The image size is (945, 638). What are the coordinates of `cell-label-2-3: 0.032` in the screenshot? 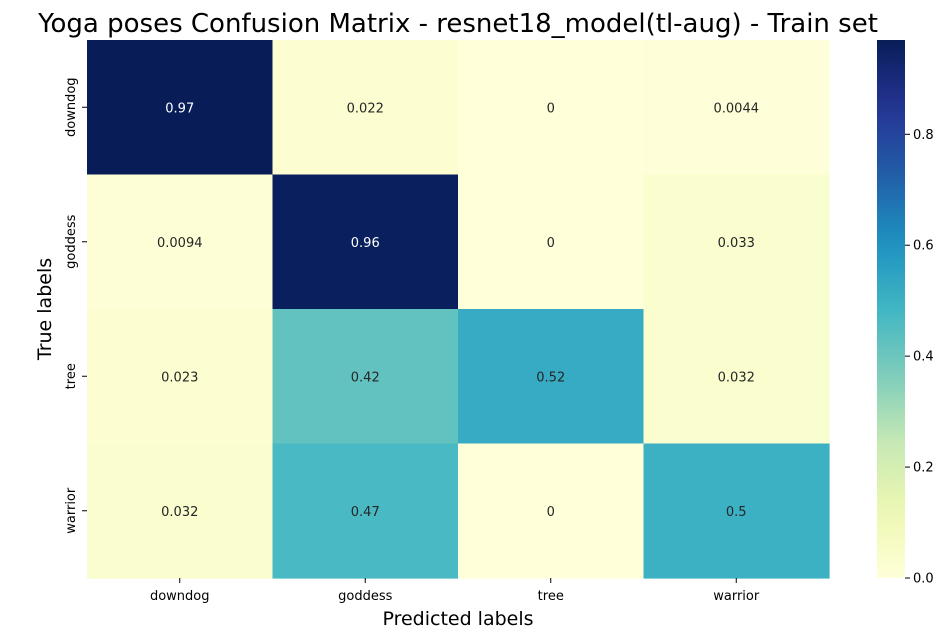 It's located at (736, 377).